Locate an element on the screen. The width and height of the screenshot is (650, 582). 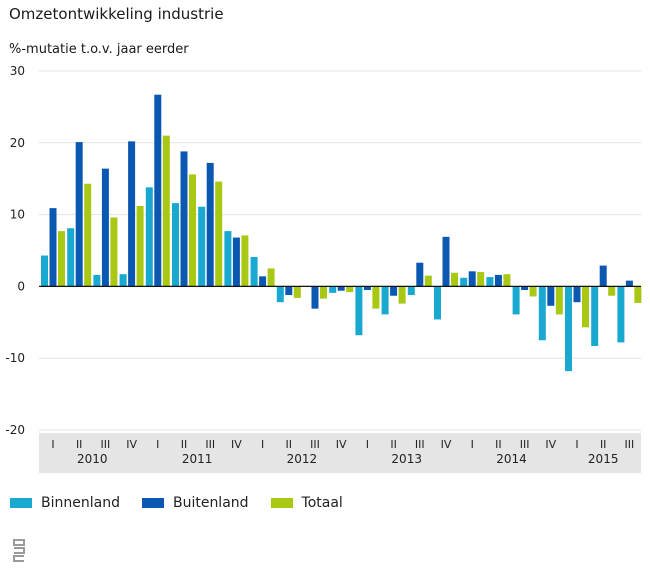
legend-item-binnenland: Binnenland is located at coordinates (65, 503).